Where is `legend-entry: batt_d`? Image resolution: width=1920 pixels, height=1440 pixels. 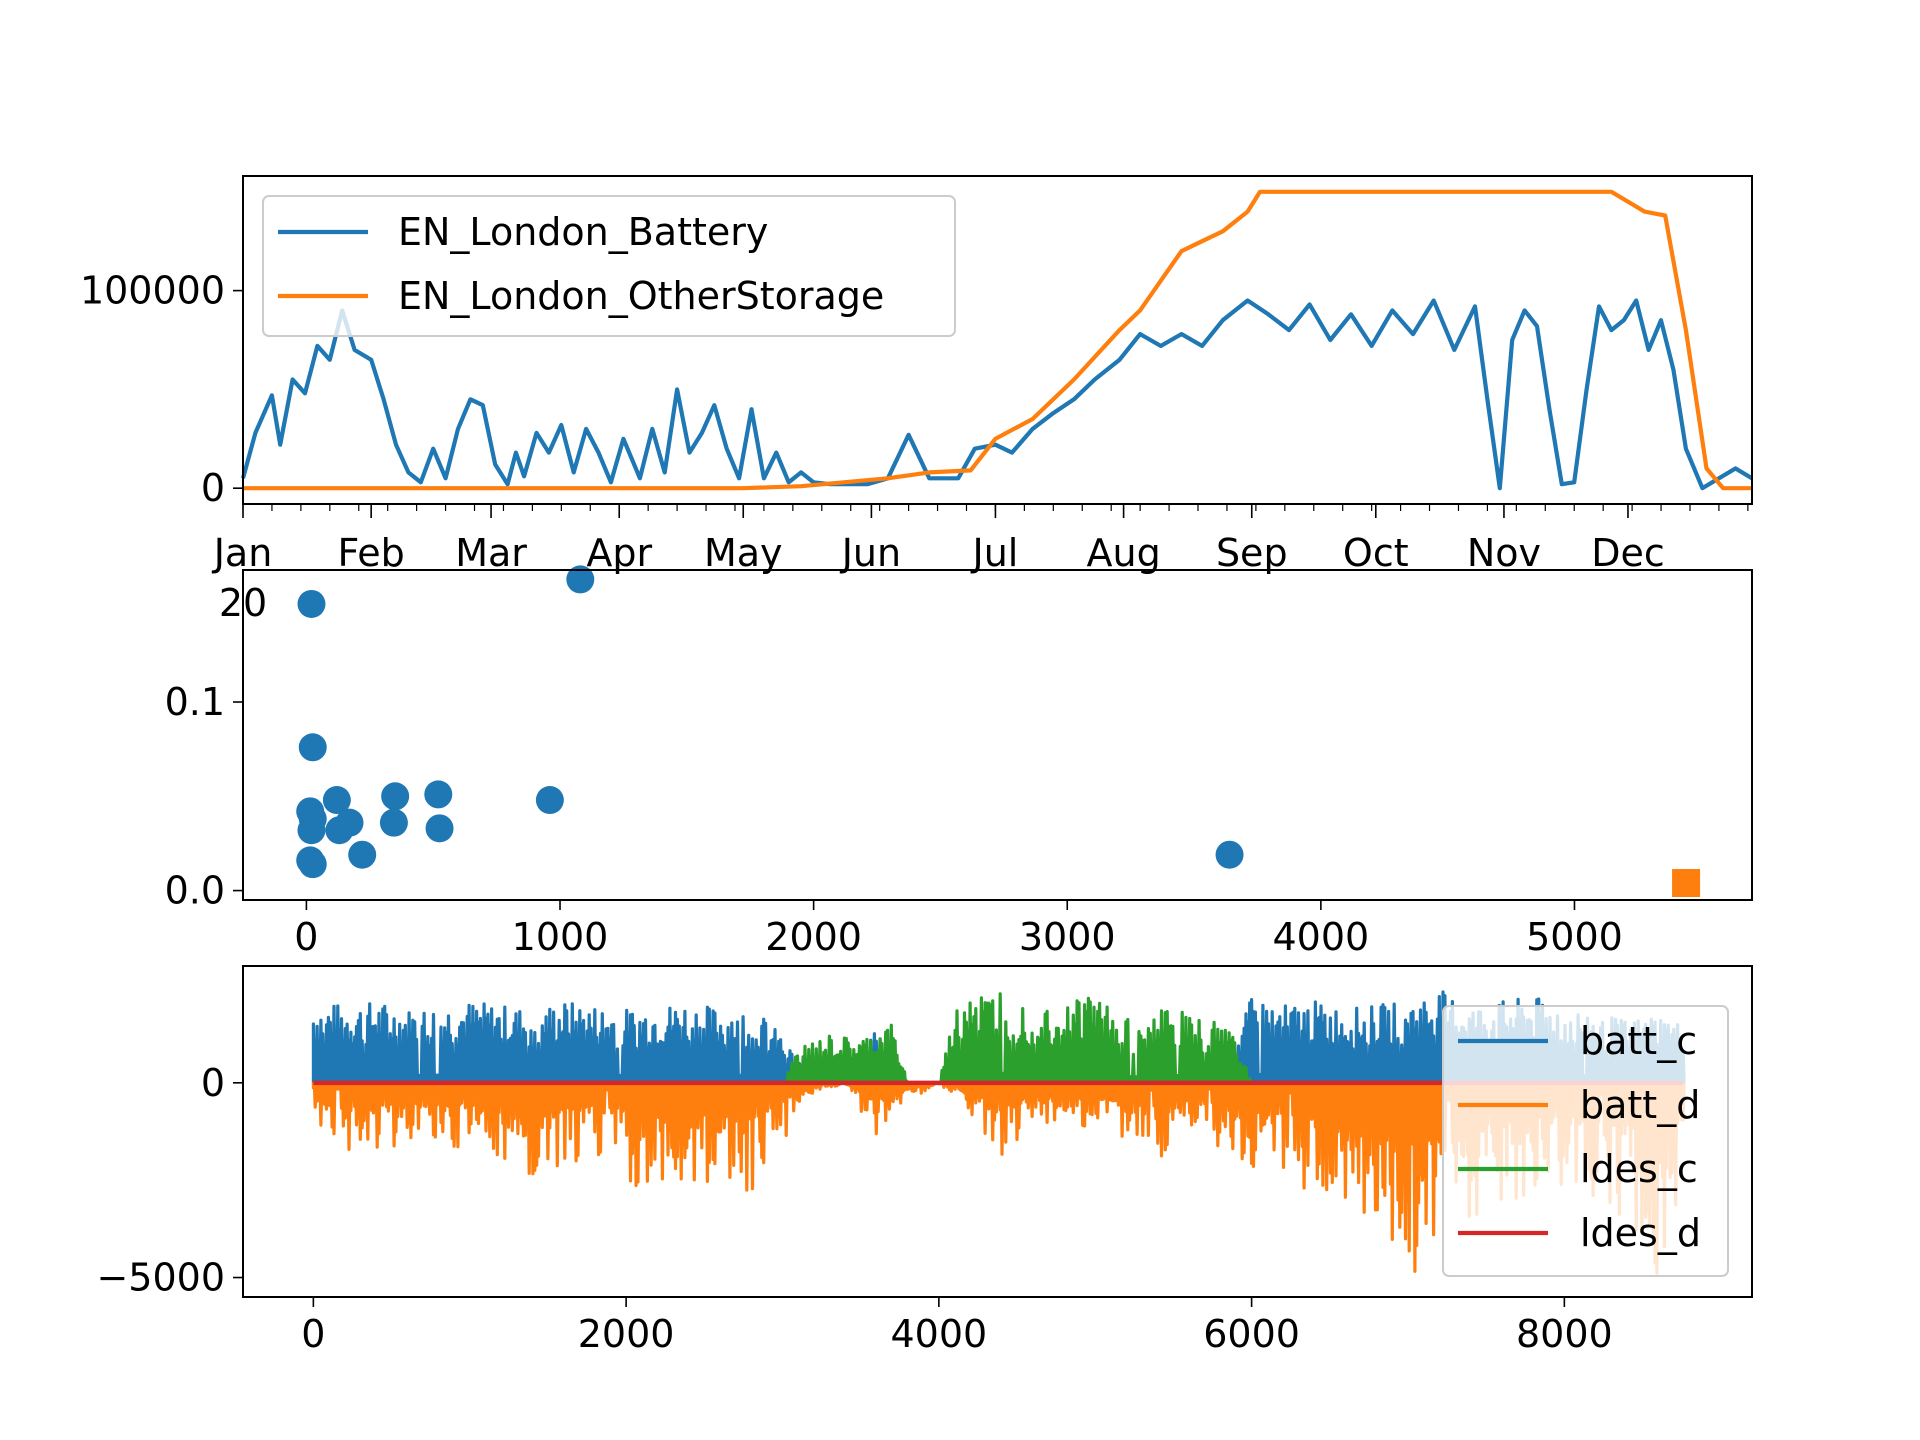 legend-entry: batt_d is located at coordinates (1640, 1105).